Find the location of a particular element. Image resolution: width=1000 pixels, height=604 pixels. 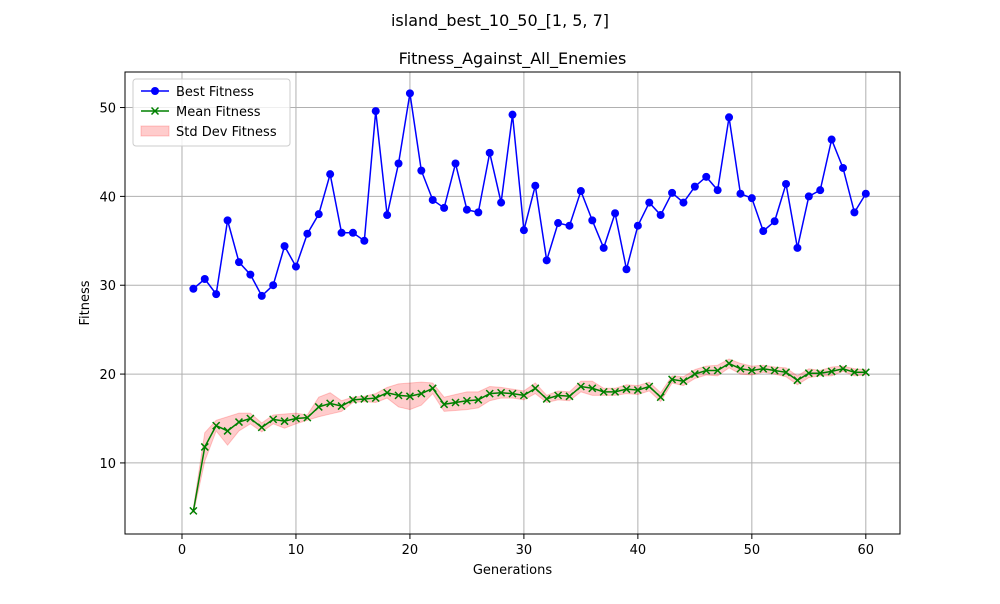

legend-box is located at coordinates (211, 112).